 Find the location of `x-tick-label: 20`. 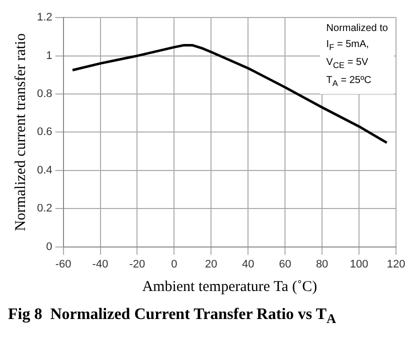

x-tick-label: 20 is located at coordinates (211, 264).